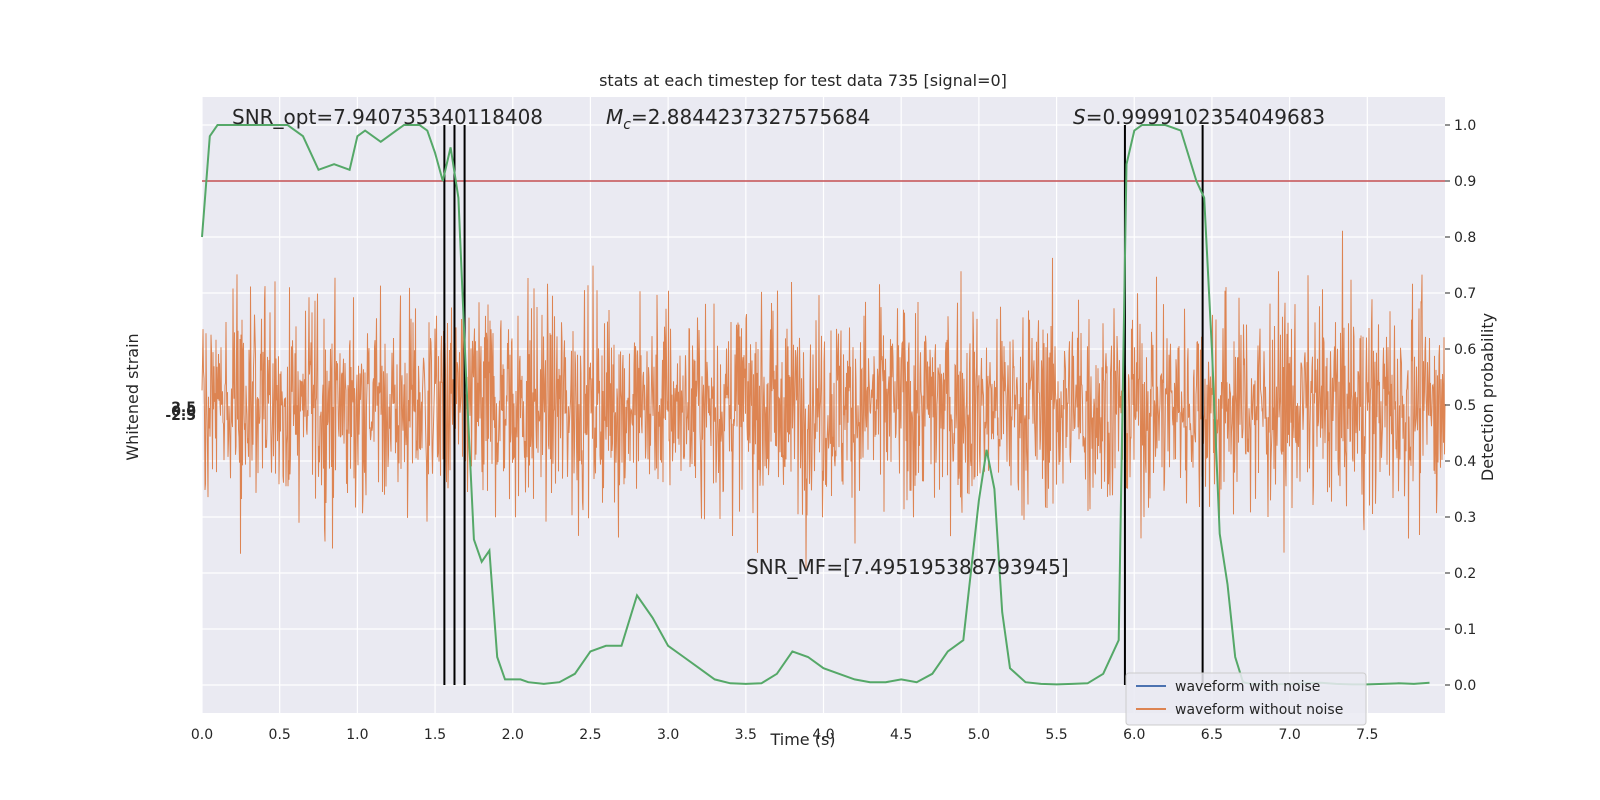  Describe the element at coordinates (823, 735) in the screenshot. I see `x-tick-label: 4.0` at that location.